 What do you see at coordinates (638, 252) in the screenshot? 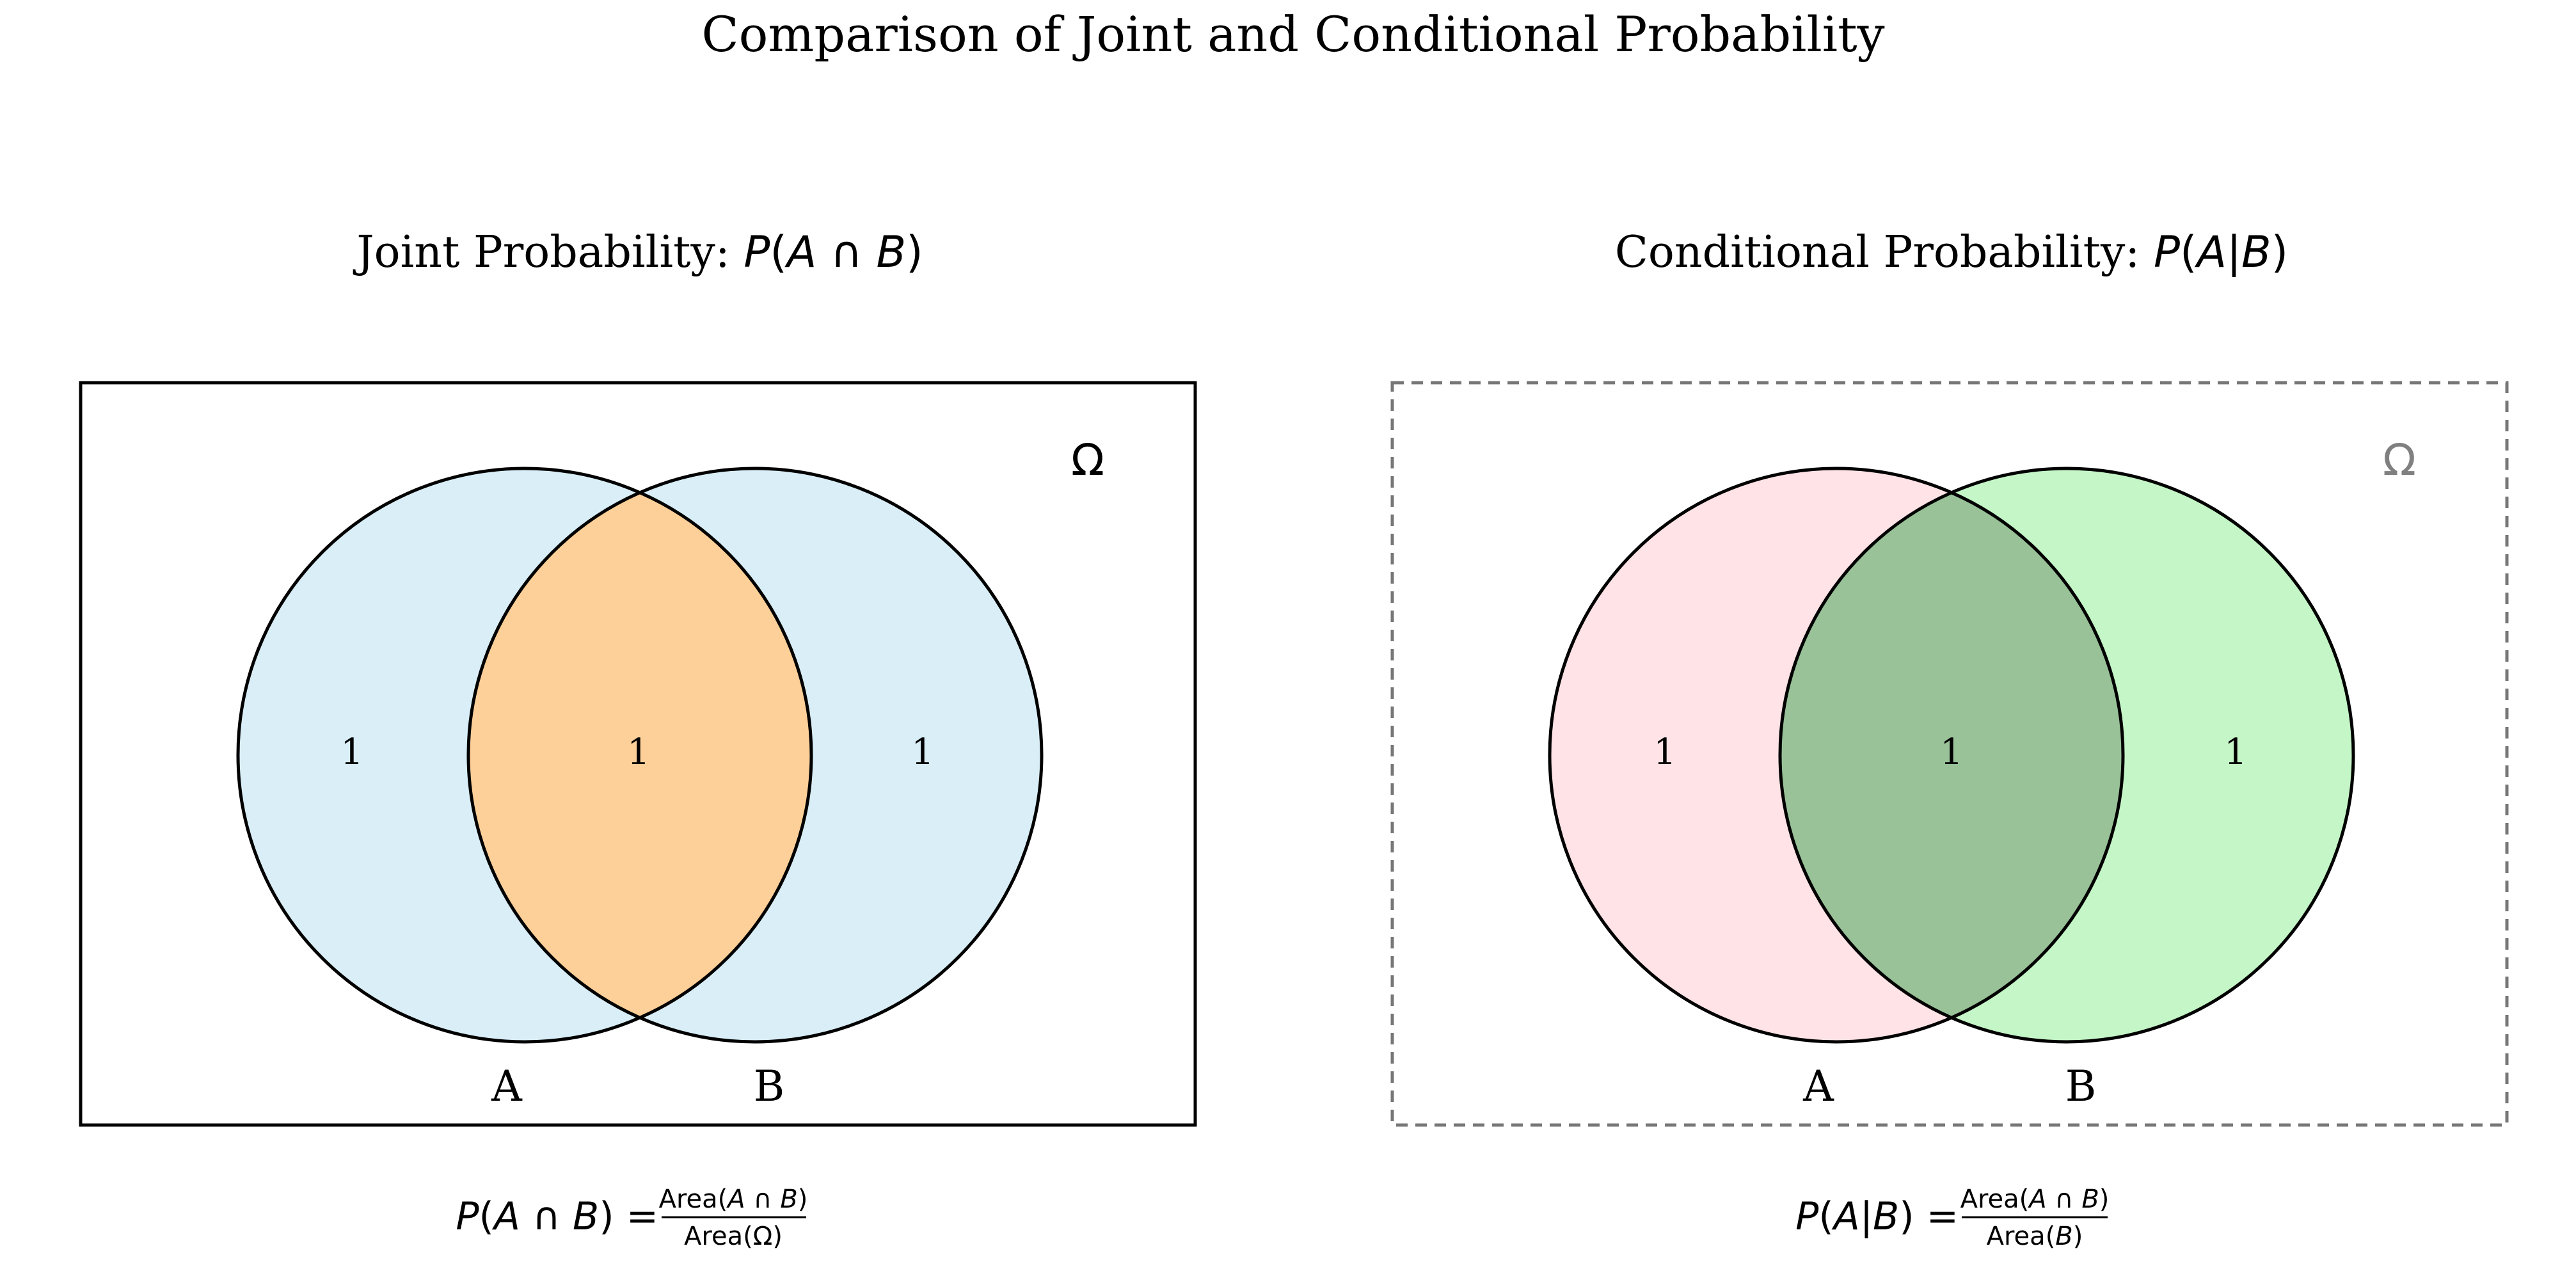
I see `joint-panel-title: Joint Probability: P(A ∩ B)` at bounding box center [638, 252].